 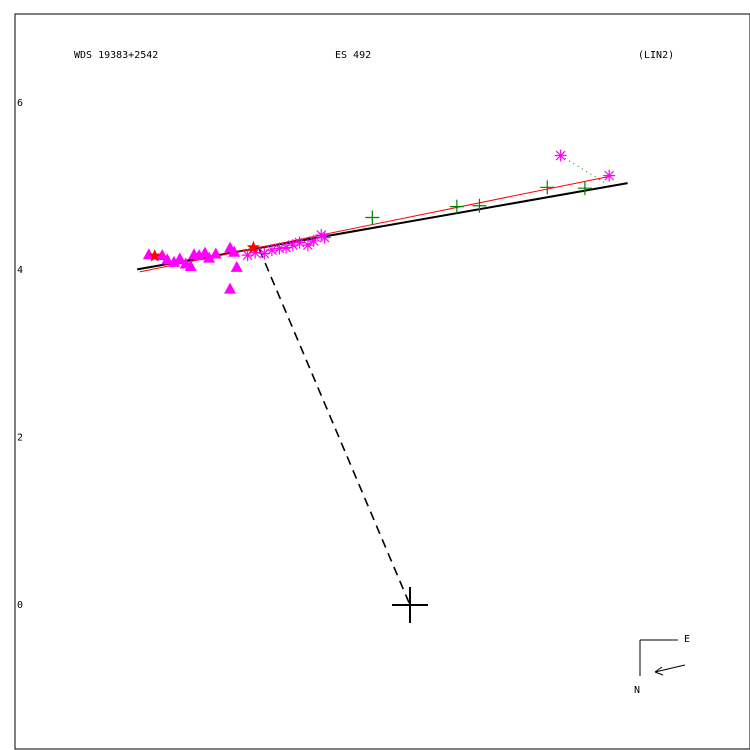 I want to click on primary-star-marker, so click(x=410, y=605).